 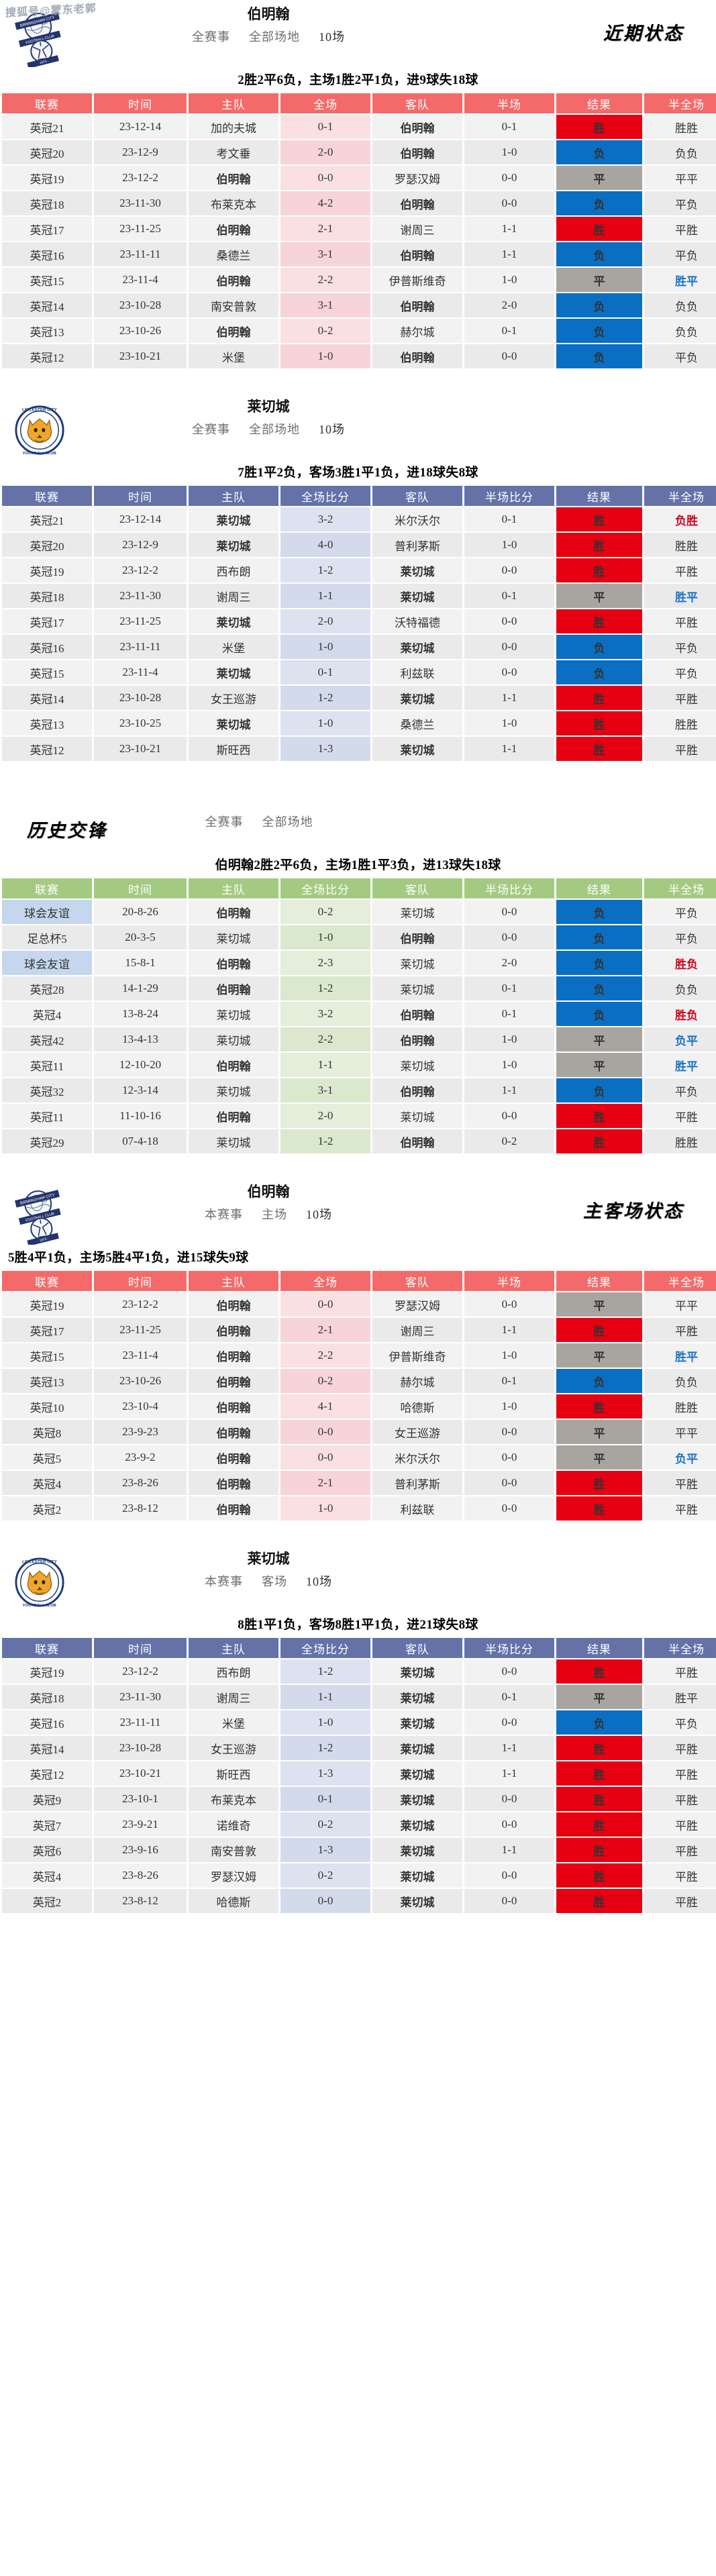 I want to click on table-row: 英冠6 23-9-16 南安普敦 1-3 莱切城 1-1 胜平胜, so click(x=359, y=1850).